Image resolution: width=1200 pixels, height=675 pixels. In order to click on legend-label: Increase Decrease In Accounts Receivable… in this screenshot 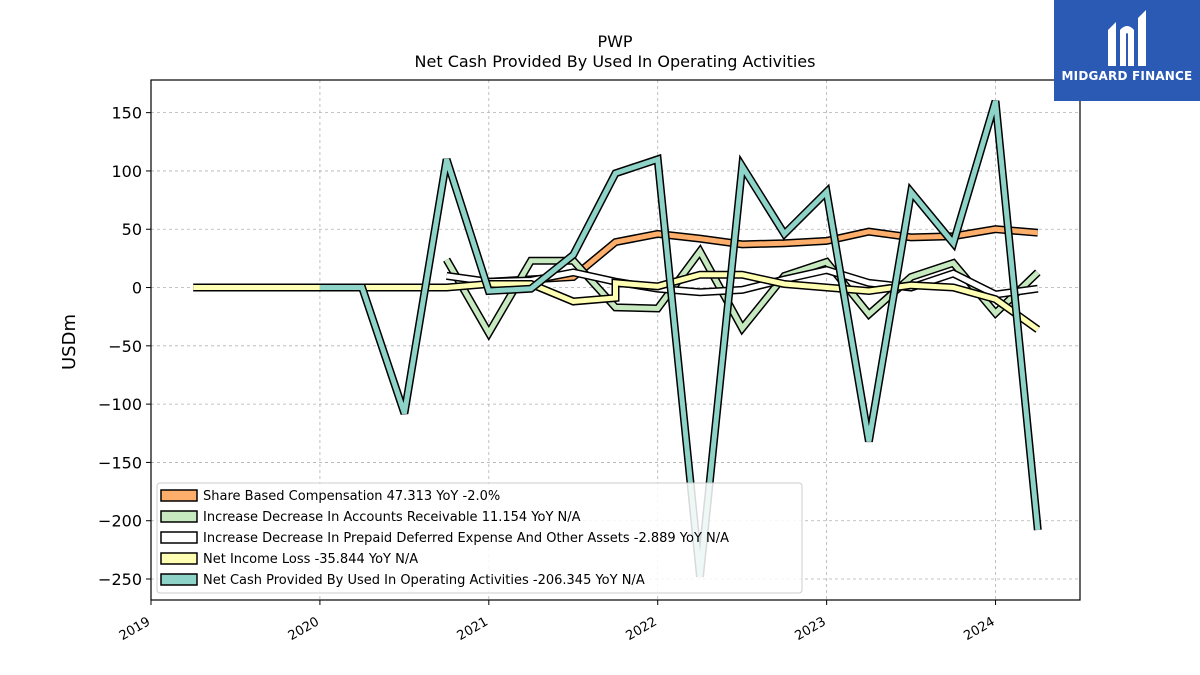, I will do `click(392, 517)`.